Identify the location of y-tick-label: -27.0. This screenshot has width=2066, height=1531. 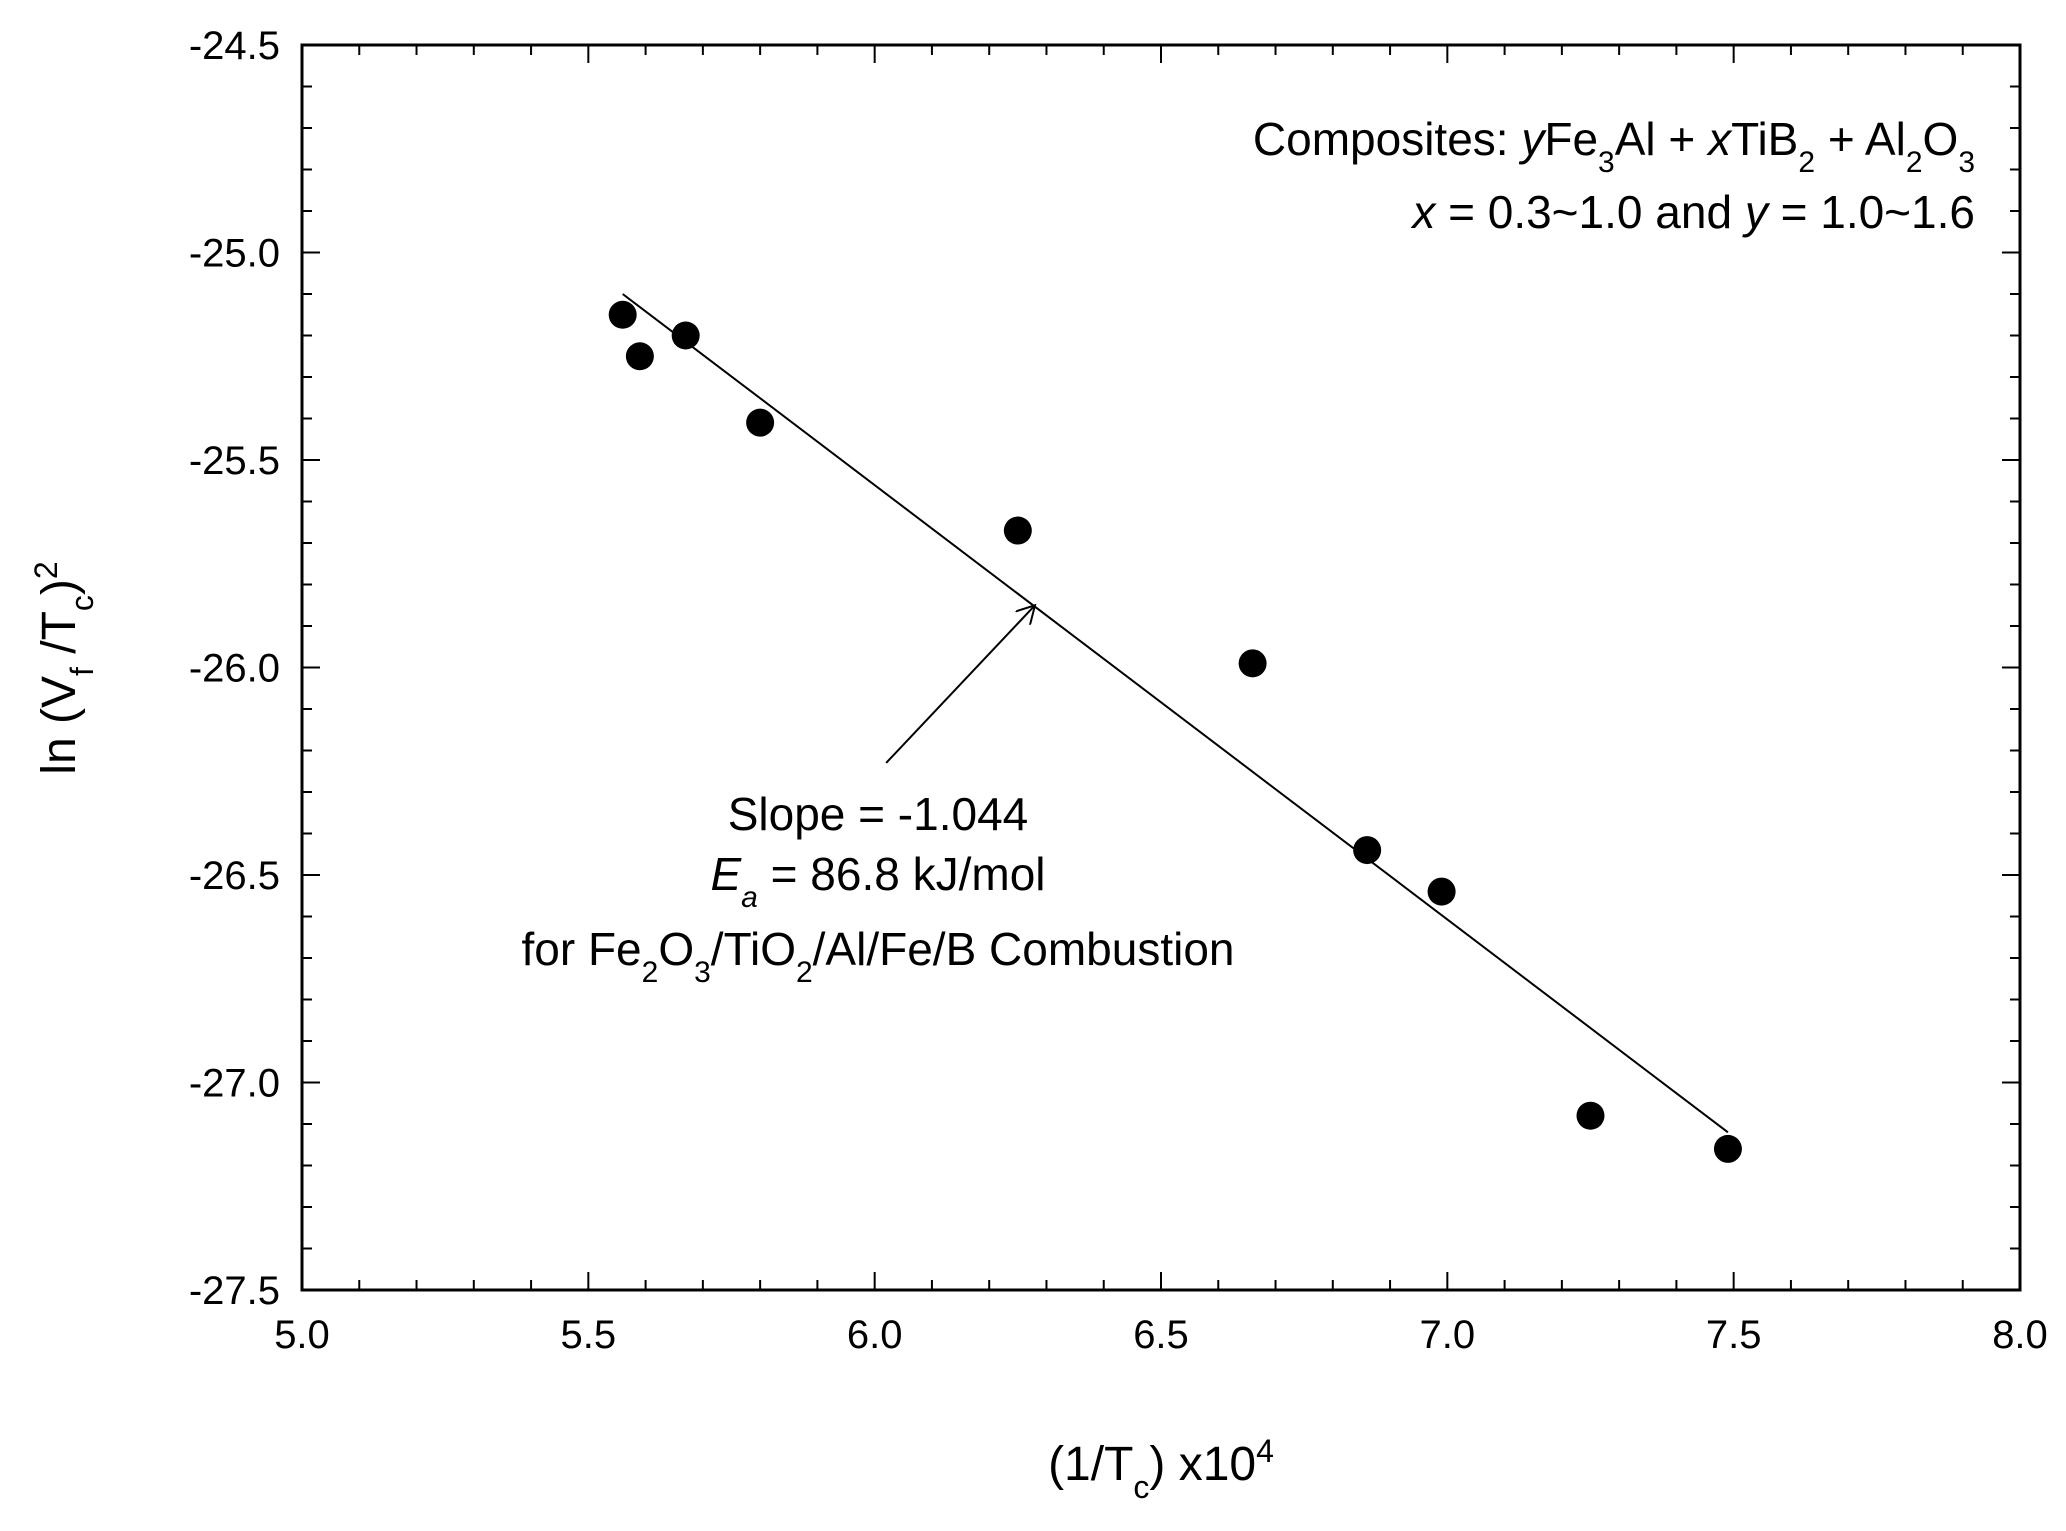
(234, 1084).